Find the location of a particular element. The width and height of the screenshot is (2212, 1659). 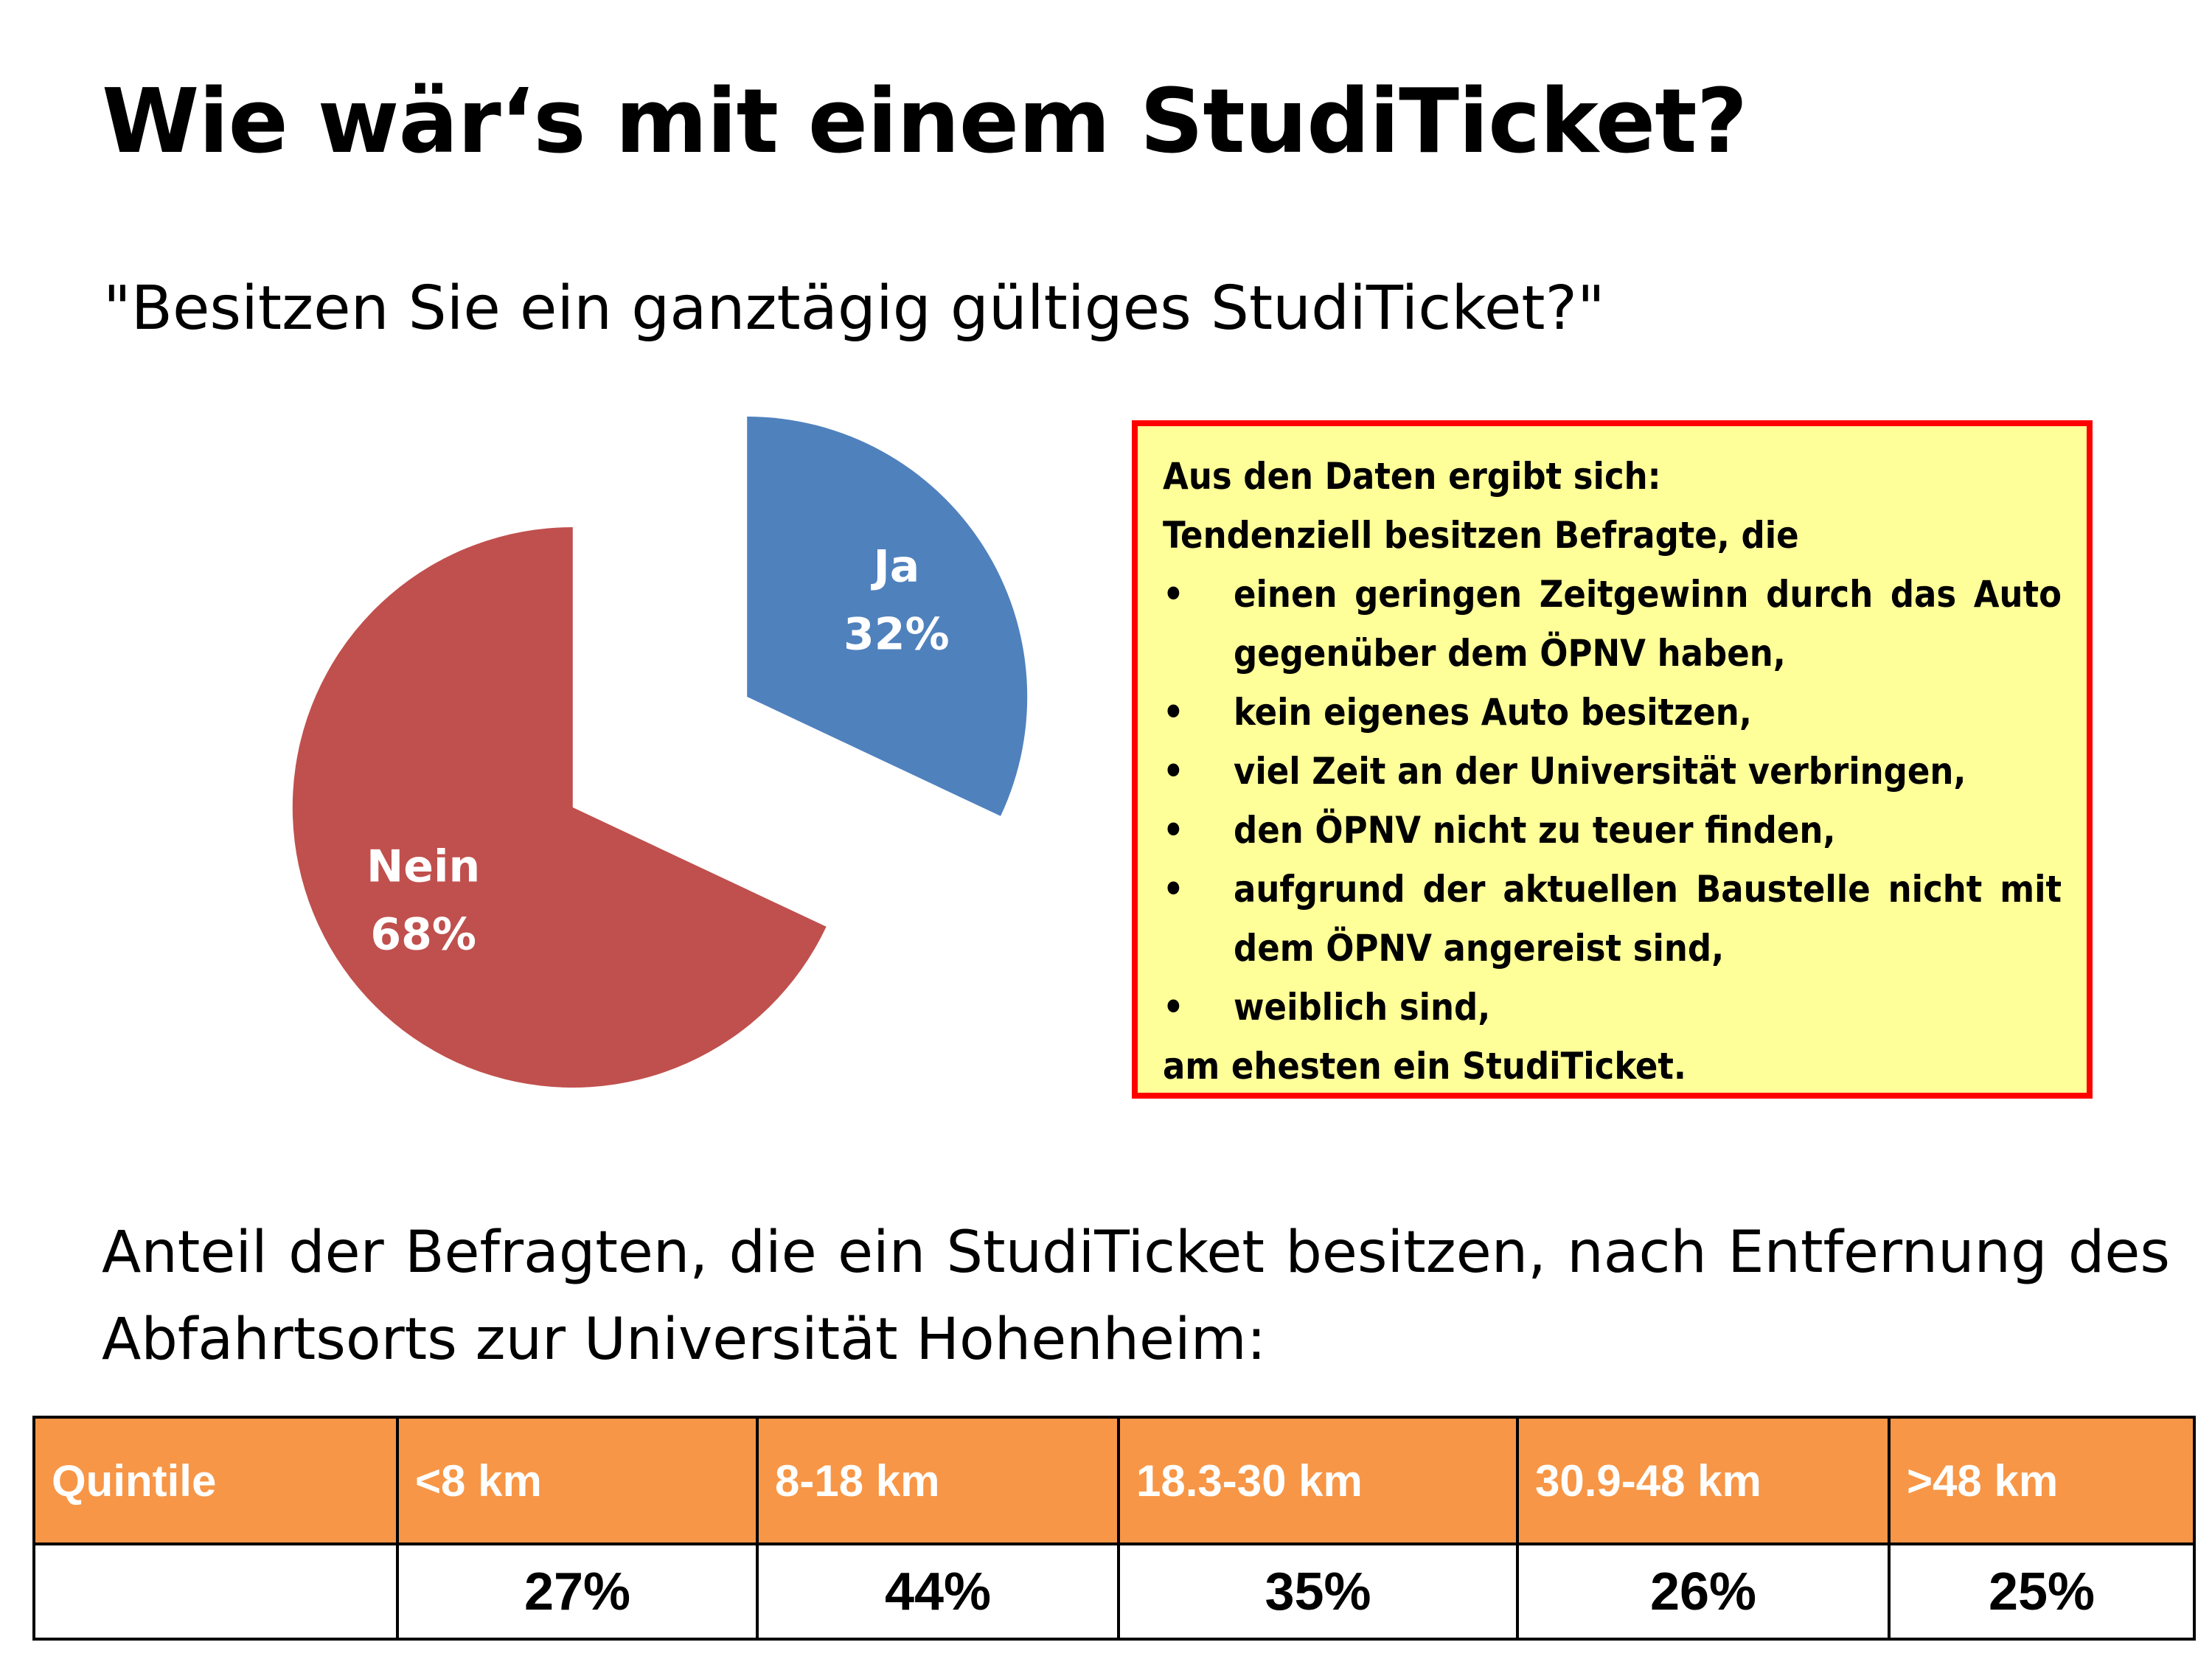

header-distance: 30.9-48 km is located at coordinates (1703, 1480).